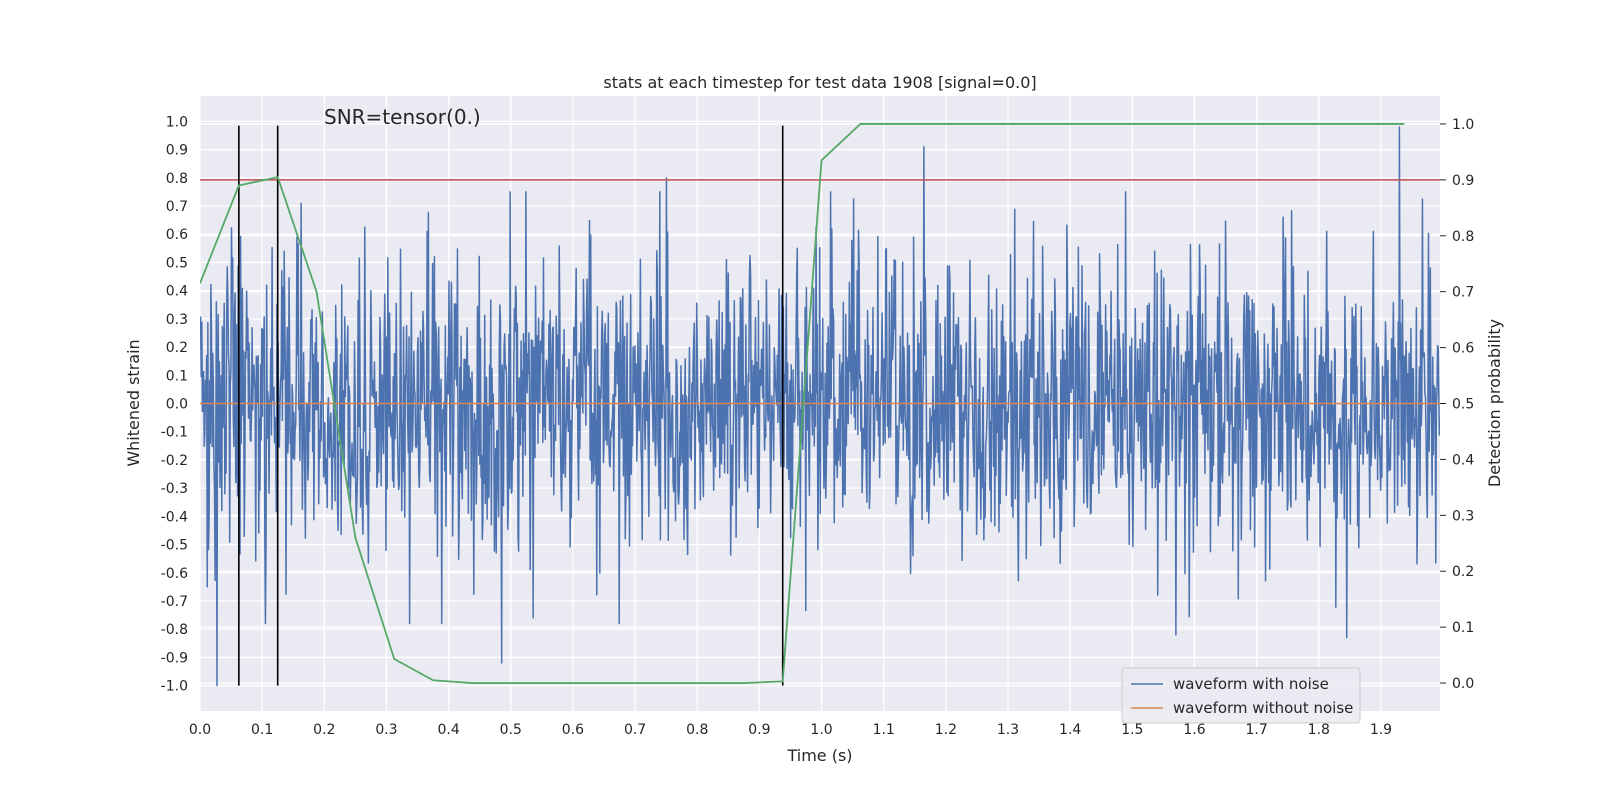 The image size is (1600, 800). Describe the element at coordinates (200, 730) in the screenshot. I see `x-tick-label: 0.0` at that location.